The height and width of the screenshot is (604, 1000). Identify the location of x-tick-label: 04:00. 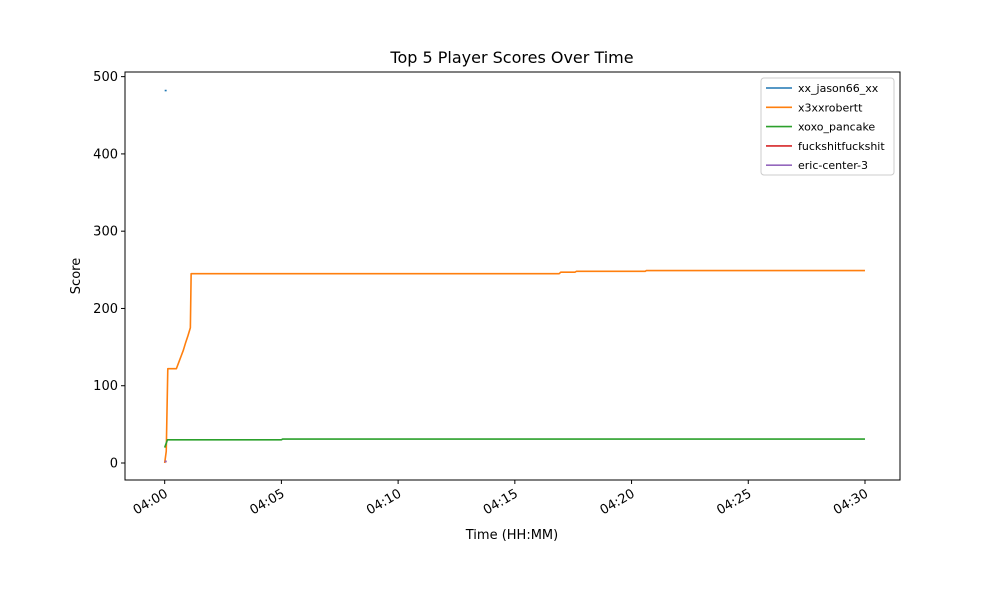
(151, 502).